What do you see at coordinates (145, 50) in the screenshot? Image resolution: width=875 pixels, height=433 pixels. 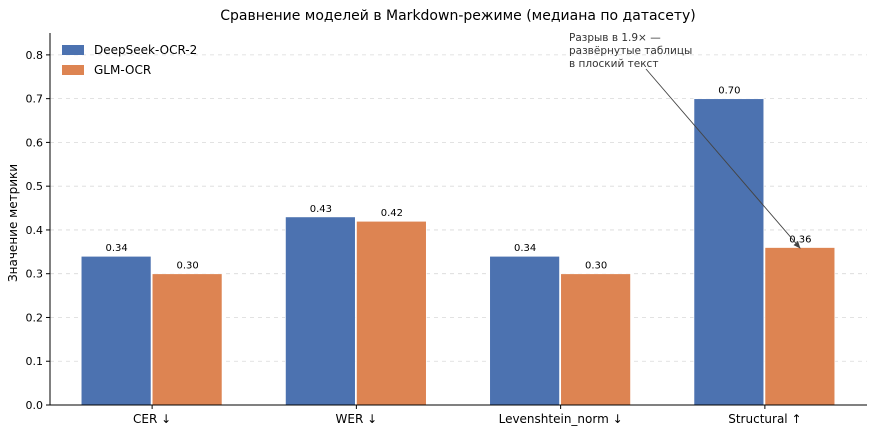 I see `legend-label: DeepSeek-OCR-2` at bounding box center [145, 50].